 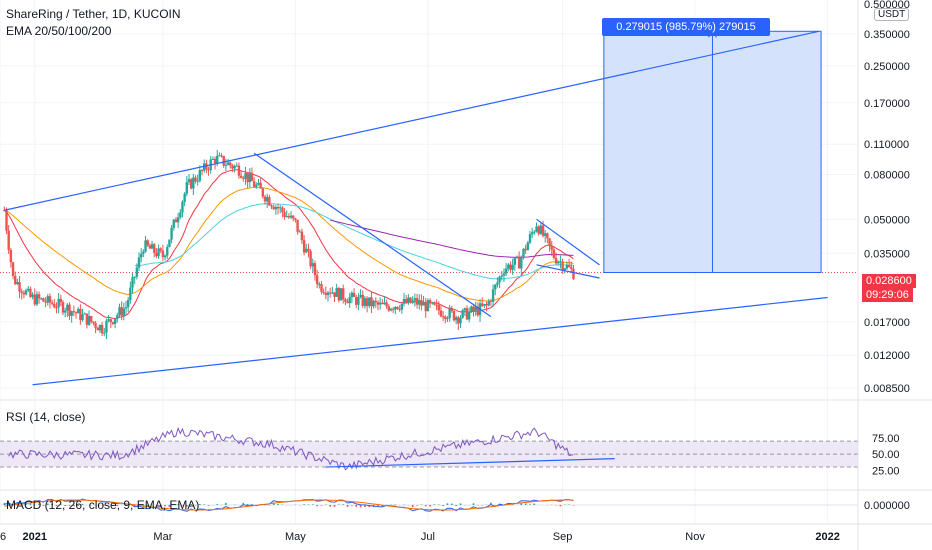 I want to click on price-tick: 0.080000, so click(x=887, y=176).